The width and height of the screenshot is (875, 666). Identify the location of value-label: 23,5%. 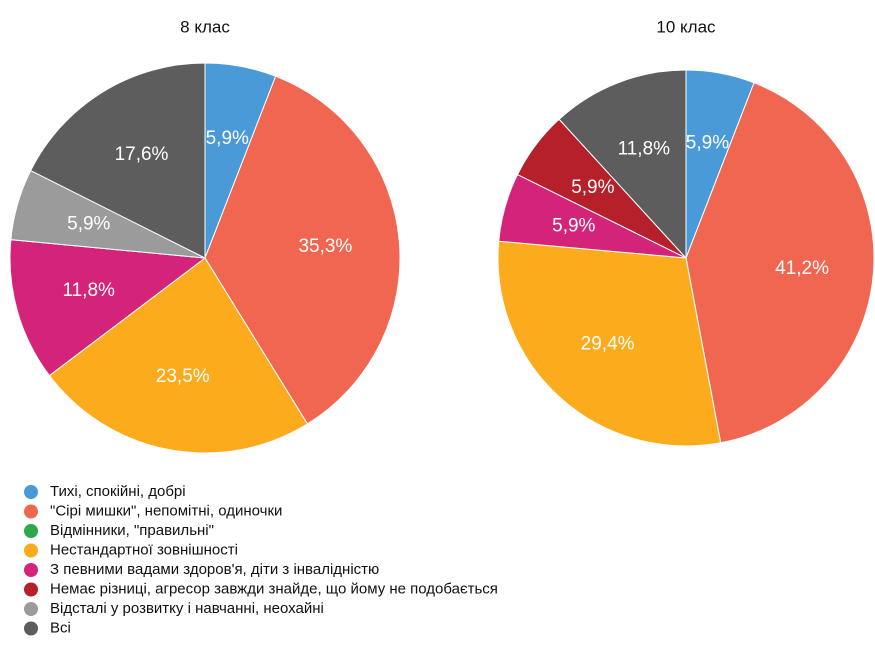
(183, 376).